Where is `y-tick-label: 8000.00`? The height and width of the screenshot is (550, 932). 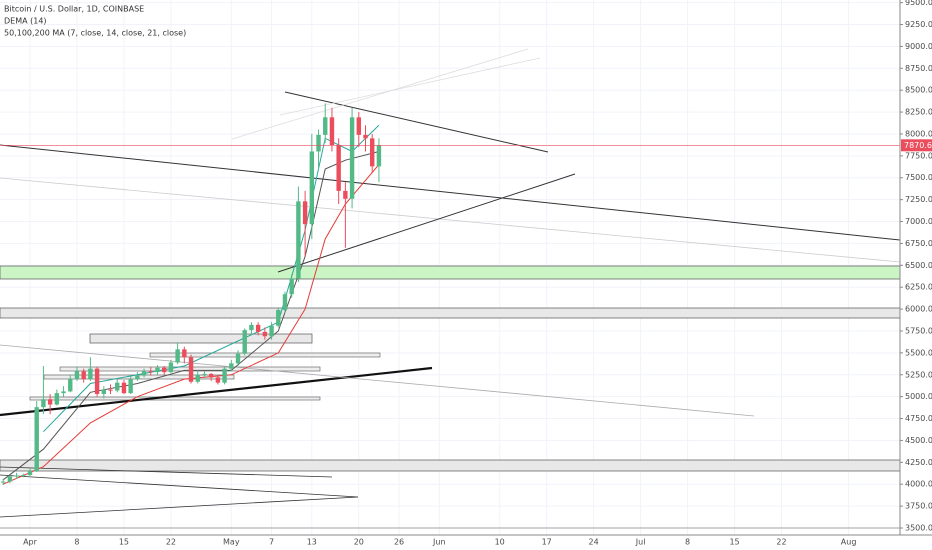 y-tick-label: 8000.00 is located at coordinates (918, 133).